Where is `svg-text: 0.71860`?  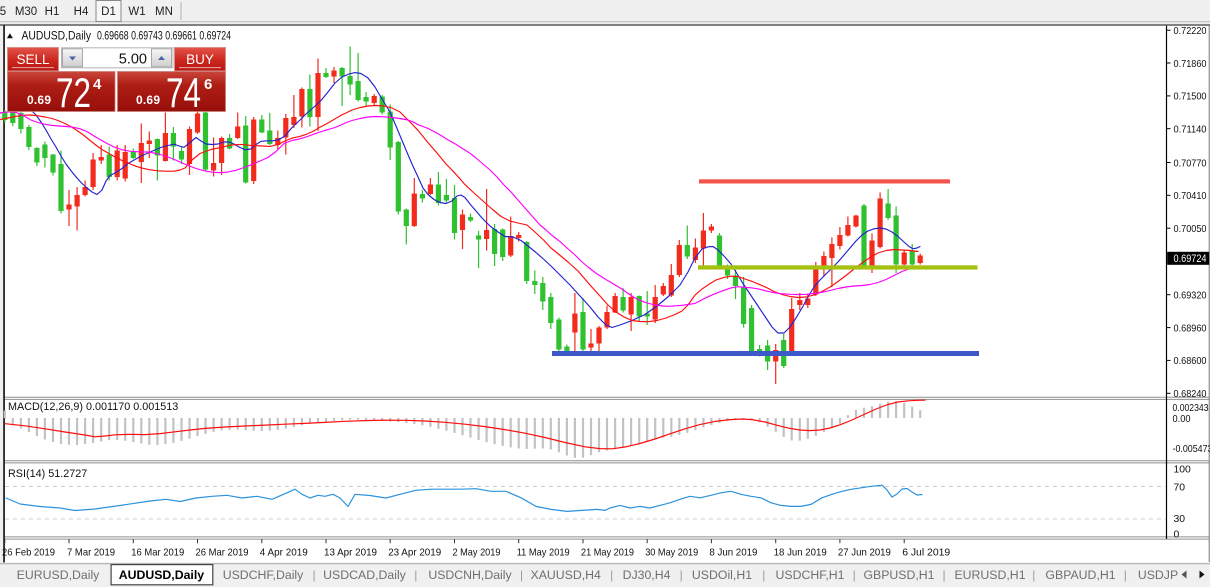 svg-text: 0.71860 is located at coordinates (1190, 64).